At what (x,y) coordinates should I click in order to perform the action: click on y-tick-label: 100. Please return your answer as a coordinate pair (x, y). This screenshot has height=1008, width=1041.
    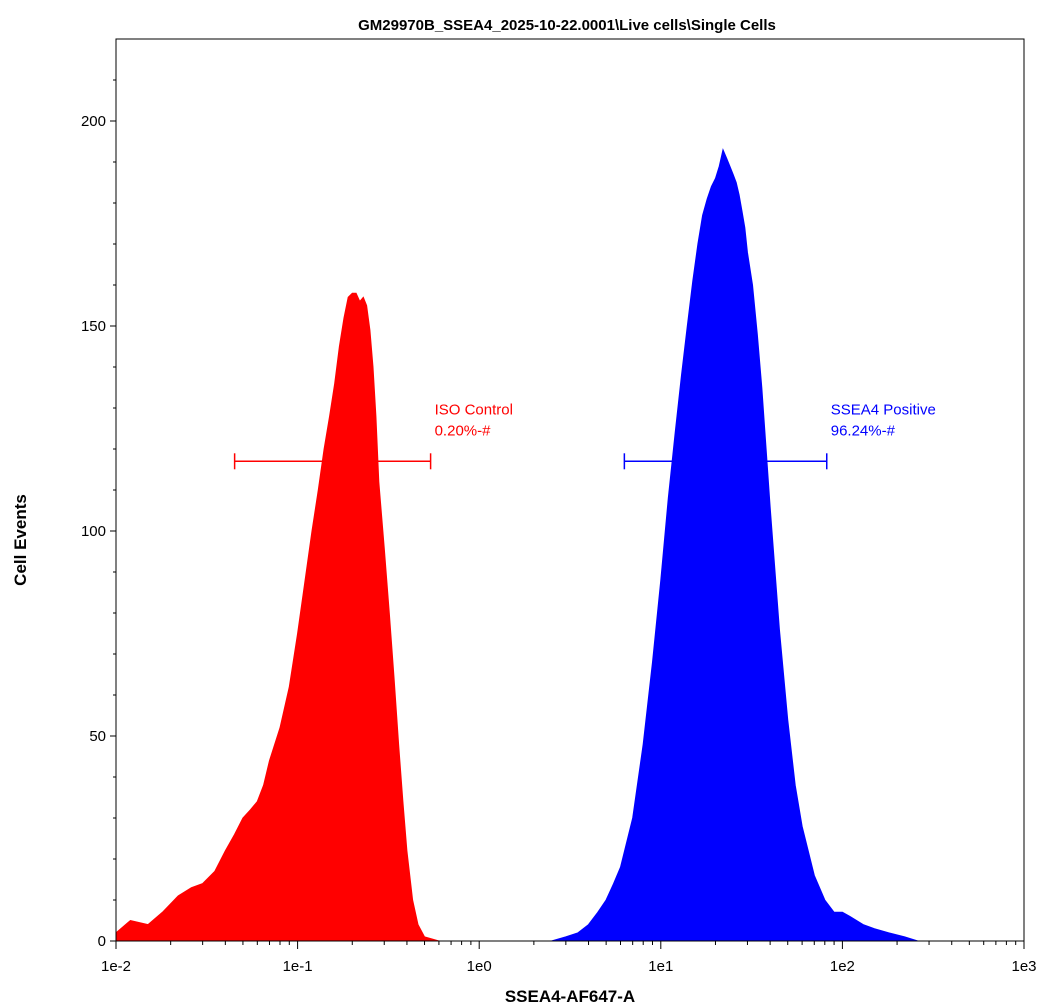
    Looking at the image, I should click on (93, 531).